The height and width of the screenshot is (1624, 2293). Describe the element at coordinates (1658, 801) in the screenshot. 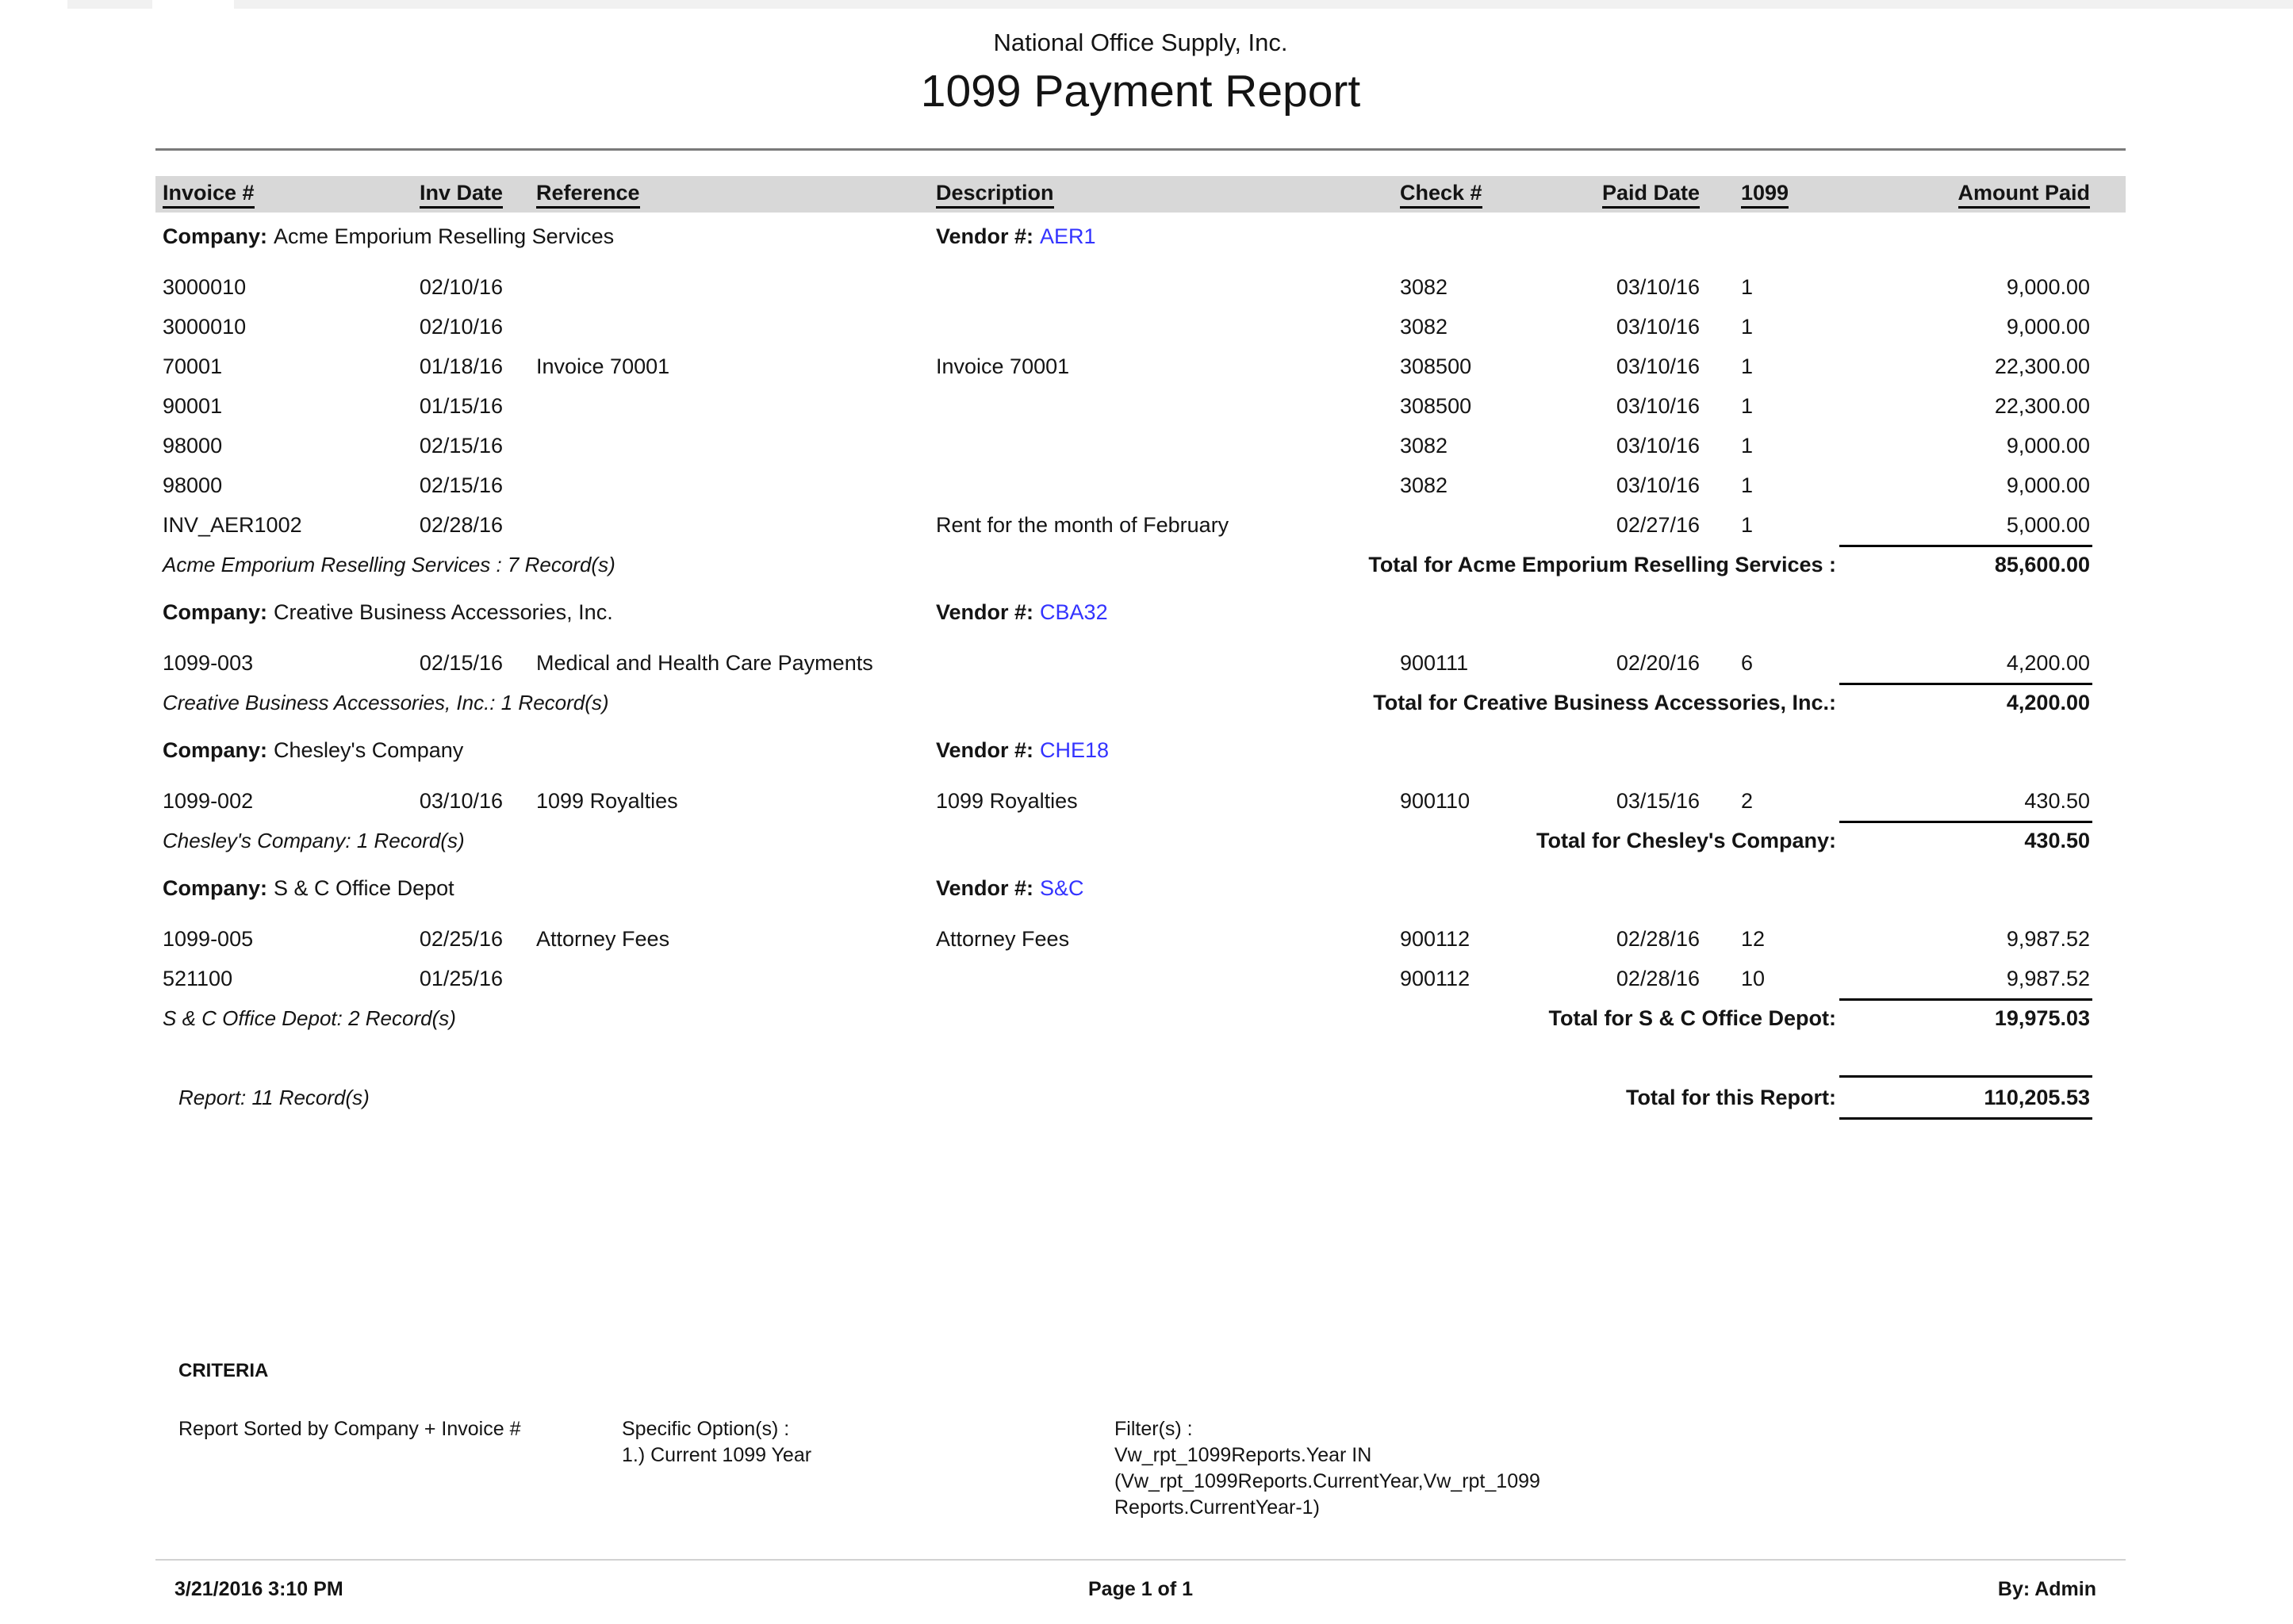

I see `cell-paid-date: 03/15/16` at that location.